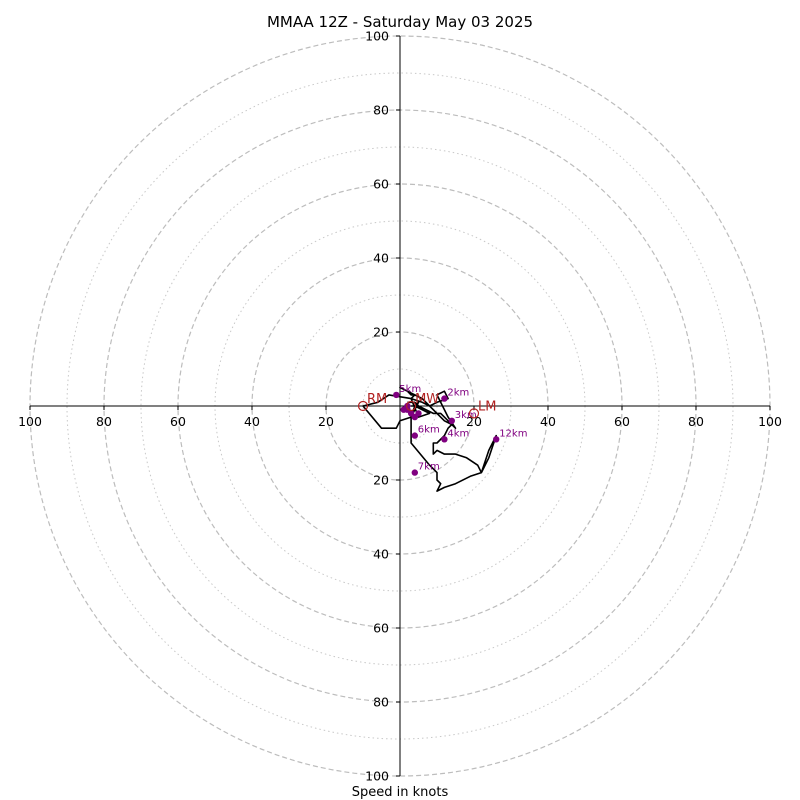 The image size is (800, 800). I want to click on height-marker-label: 3km, so click(466, 415).